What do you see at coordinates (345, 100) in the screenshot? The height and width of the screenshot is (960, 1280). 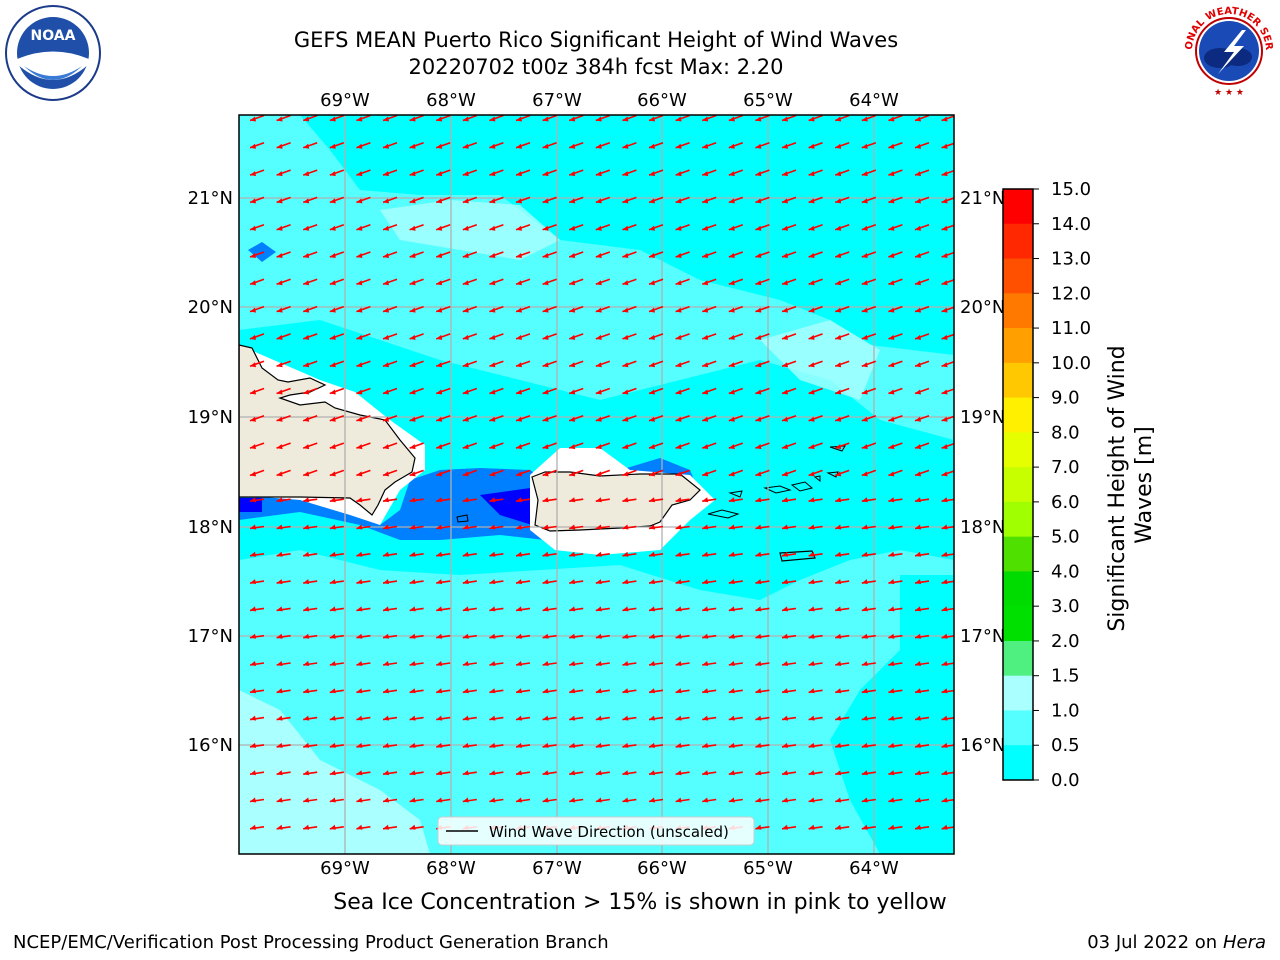 I see `lon-label-top: 69°W` at bounding box center [345, 100].